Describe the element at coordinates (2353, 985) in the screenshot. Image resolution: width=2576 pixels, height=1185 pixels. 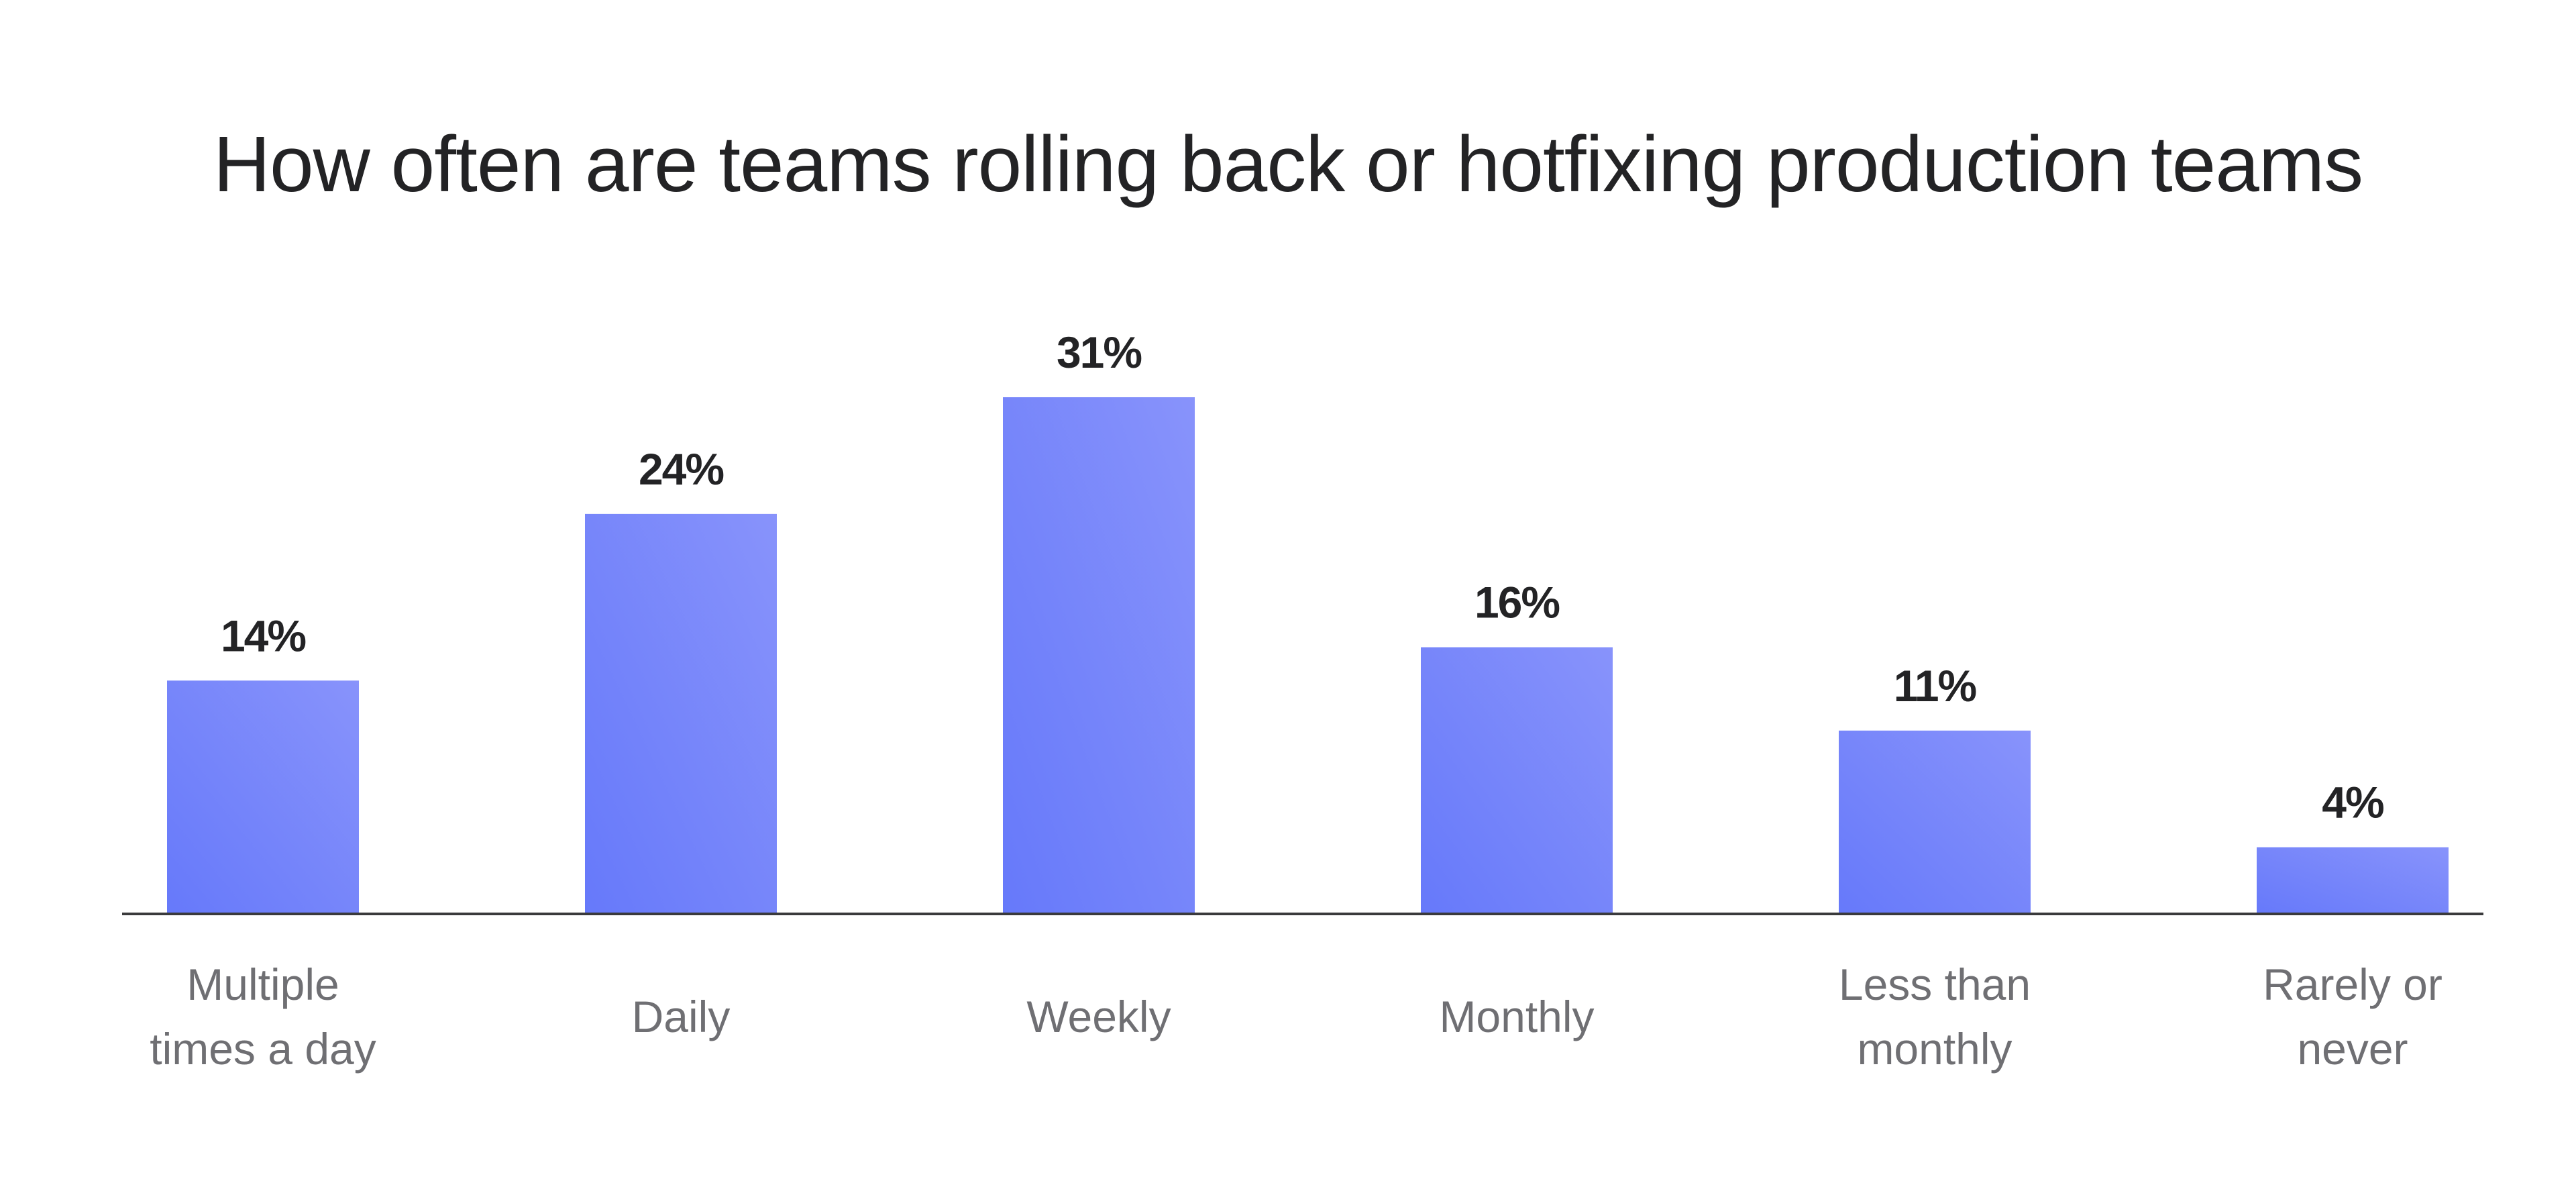
I see `category-label-5-line-0: Rarely or` at that location.